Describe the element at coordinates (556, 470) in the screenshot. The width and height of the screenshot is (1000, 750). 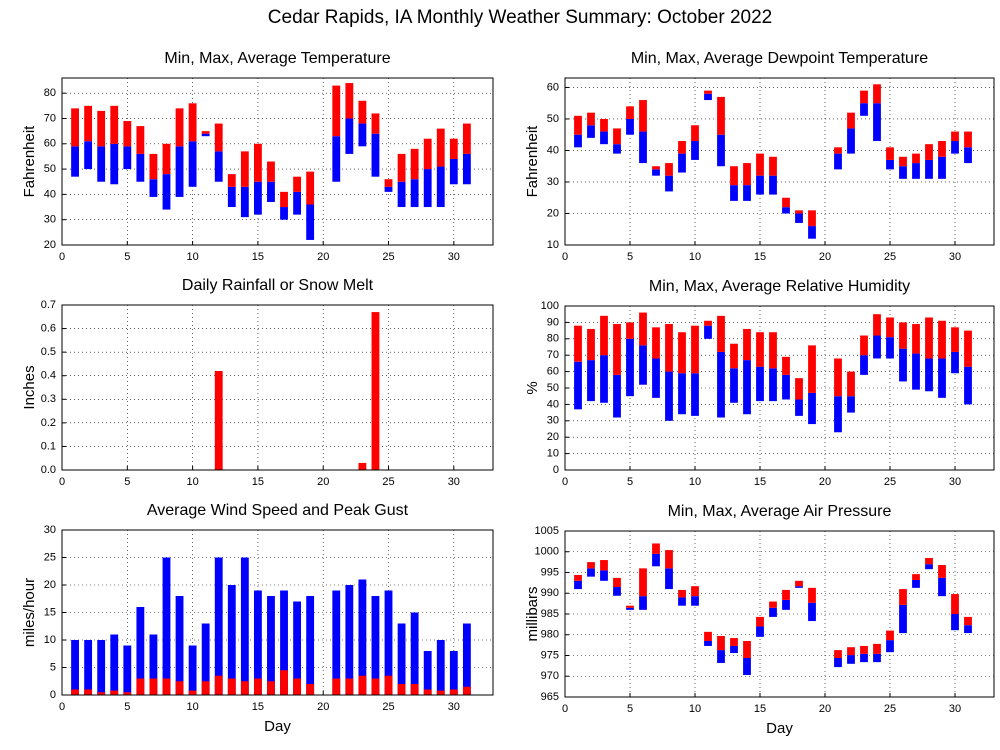
I see `y-tick-label: 0` at that location.